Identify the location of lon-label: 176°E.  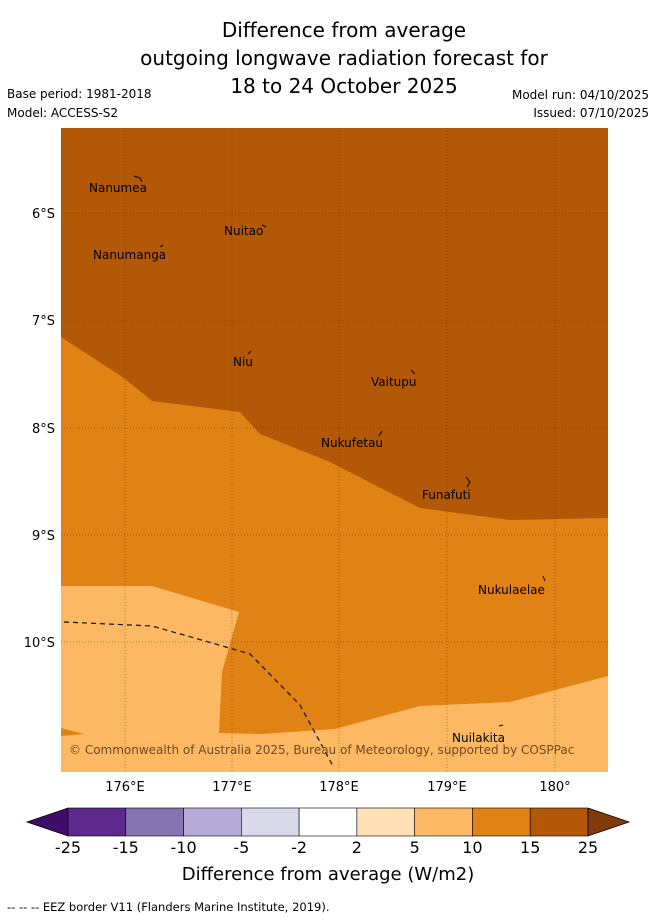
(125, 787).